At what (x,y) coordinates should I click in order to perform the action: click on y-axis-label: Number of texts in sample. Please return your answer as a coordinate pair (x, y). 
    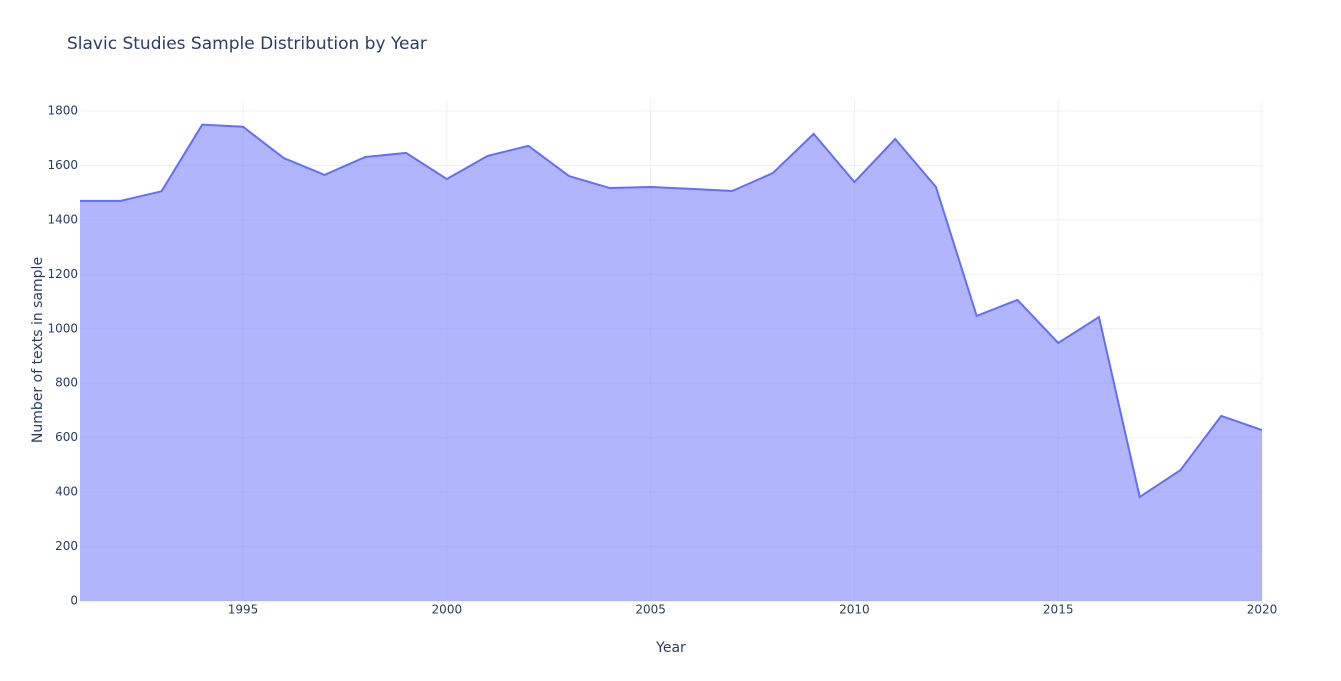
    Looking at the image, I should click on (38, 350).